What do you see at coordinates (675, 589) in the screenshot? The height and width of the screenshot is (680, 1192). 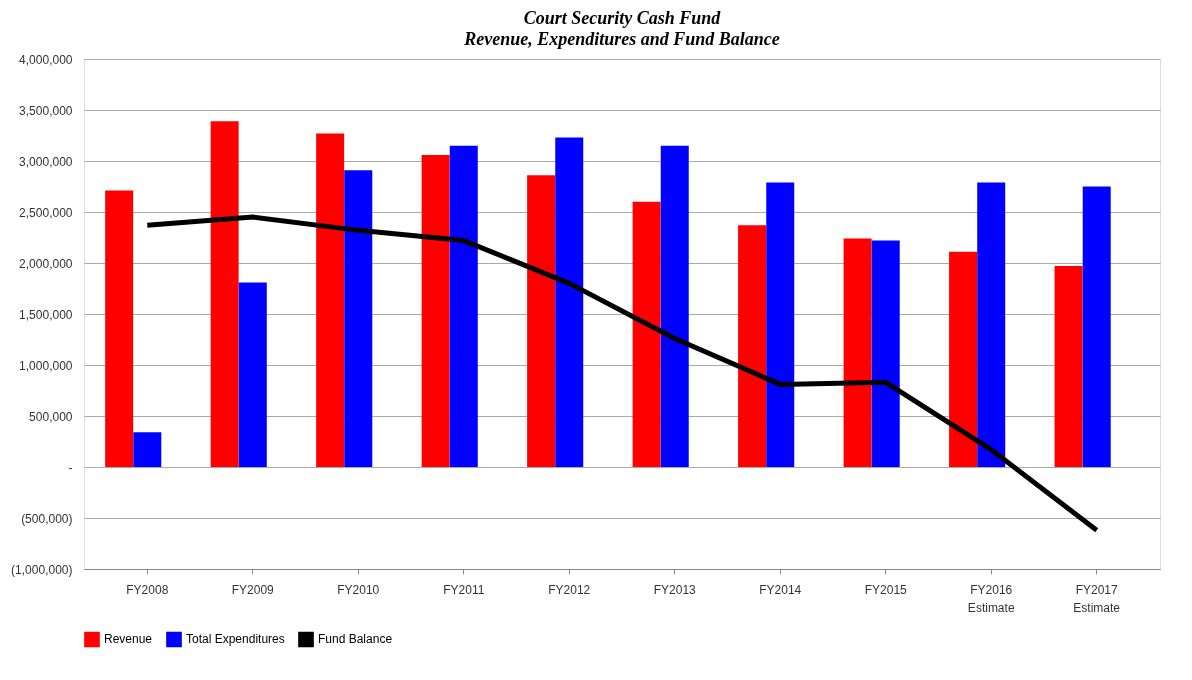 I see `x-tick-label: FY2013` at bounding box center [675, 589].